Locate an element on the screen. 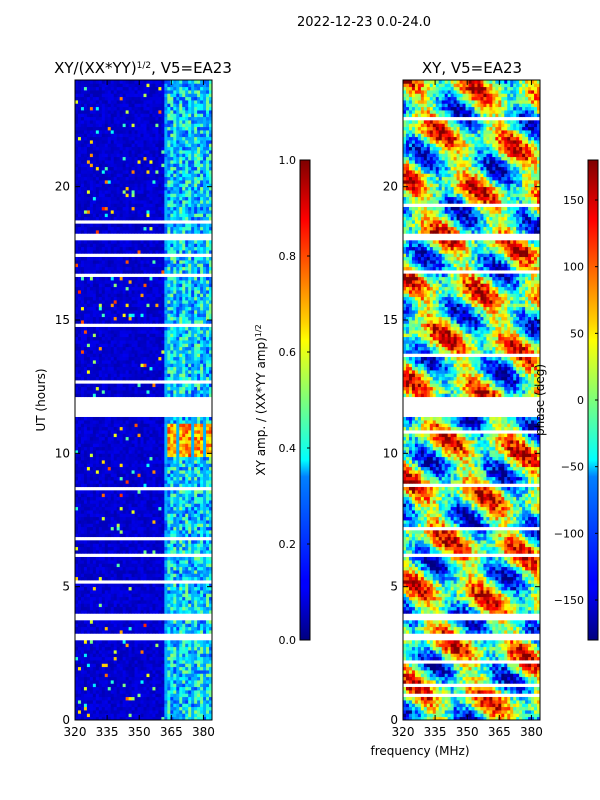 The image size is (600, 800). heatmap-gap-row is located at coordinates (143, 405).